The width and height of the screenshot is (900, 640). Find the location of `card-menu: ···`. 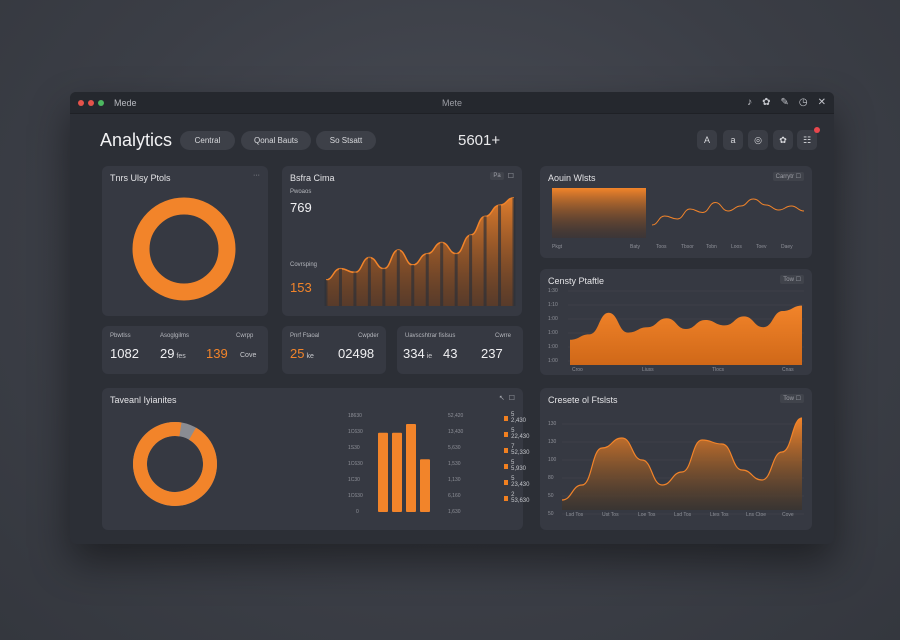

card-menu: ··· is located at coordinates (256, 175).